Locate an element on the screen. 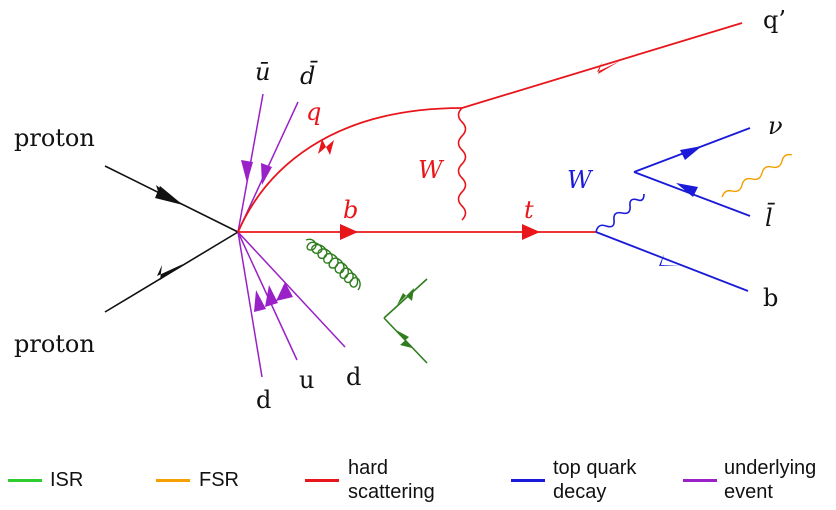 The height and width of the screenshot is (510, 836). b-decay-line is located at coordinates (672, 261).